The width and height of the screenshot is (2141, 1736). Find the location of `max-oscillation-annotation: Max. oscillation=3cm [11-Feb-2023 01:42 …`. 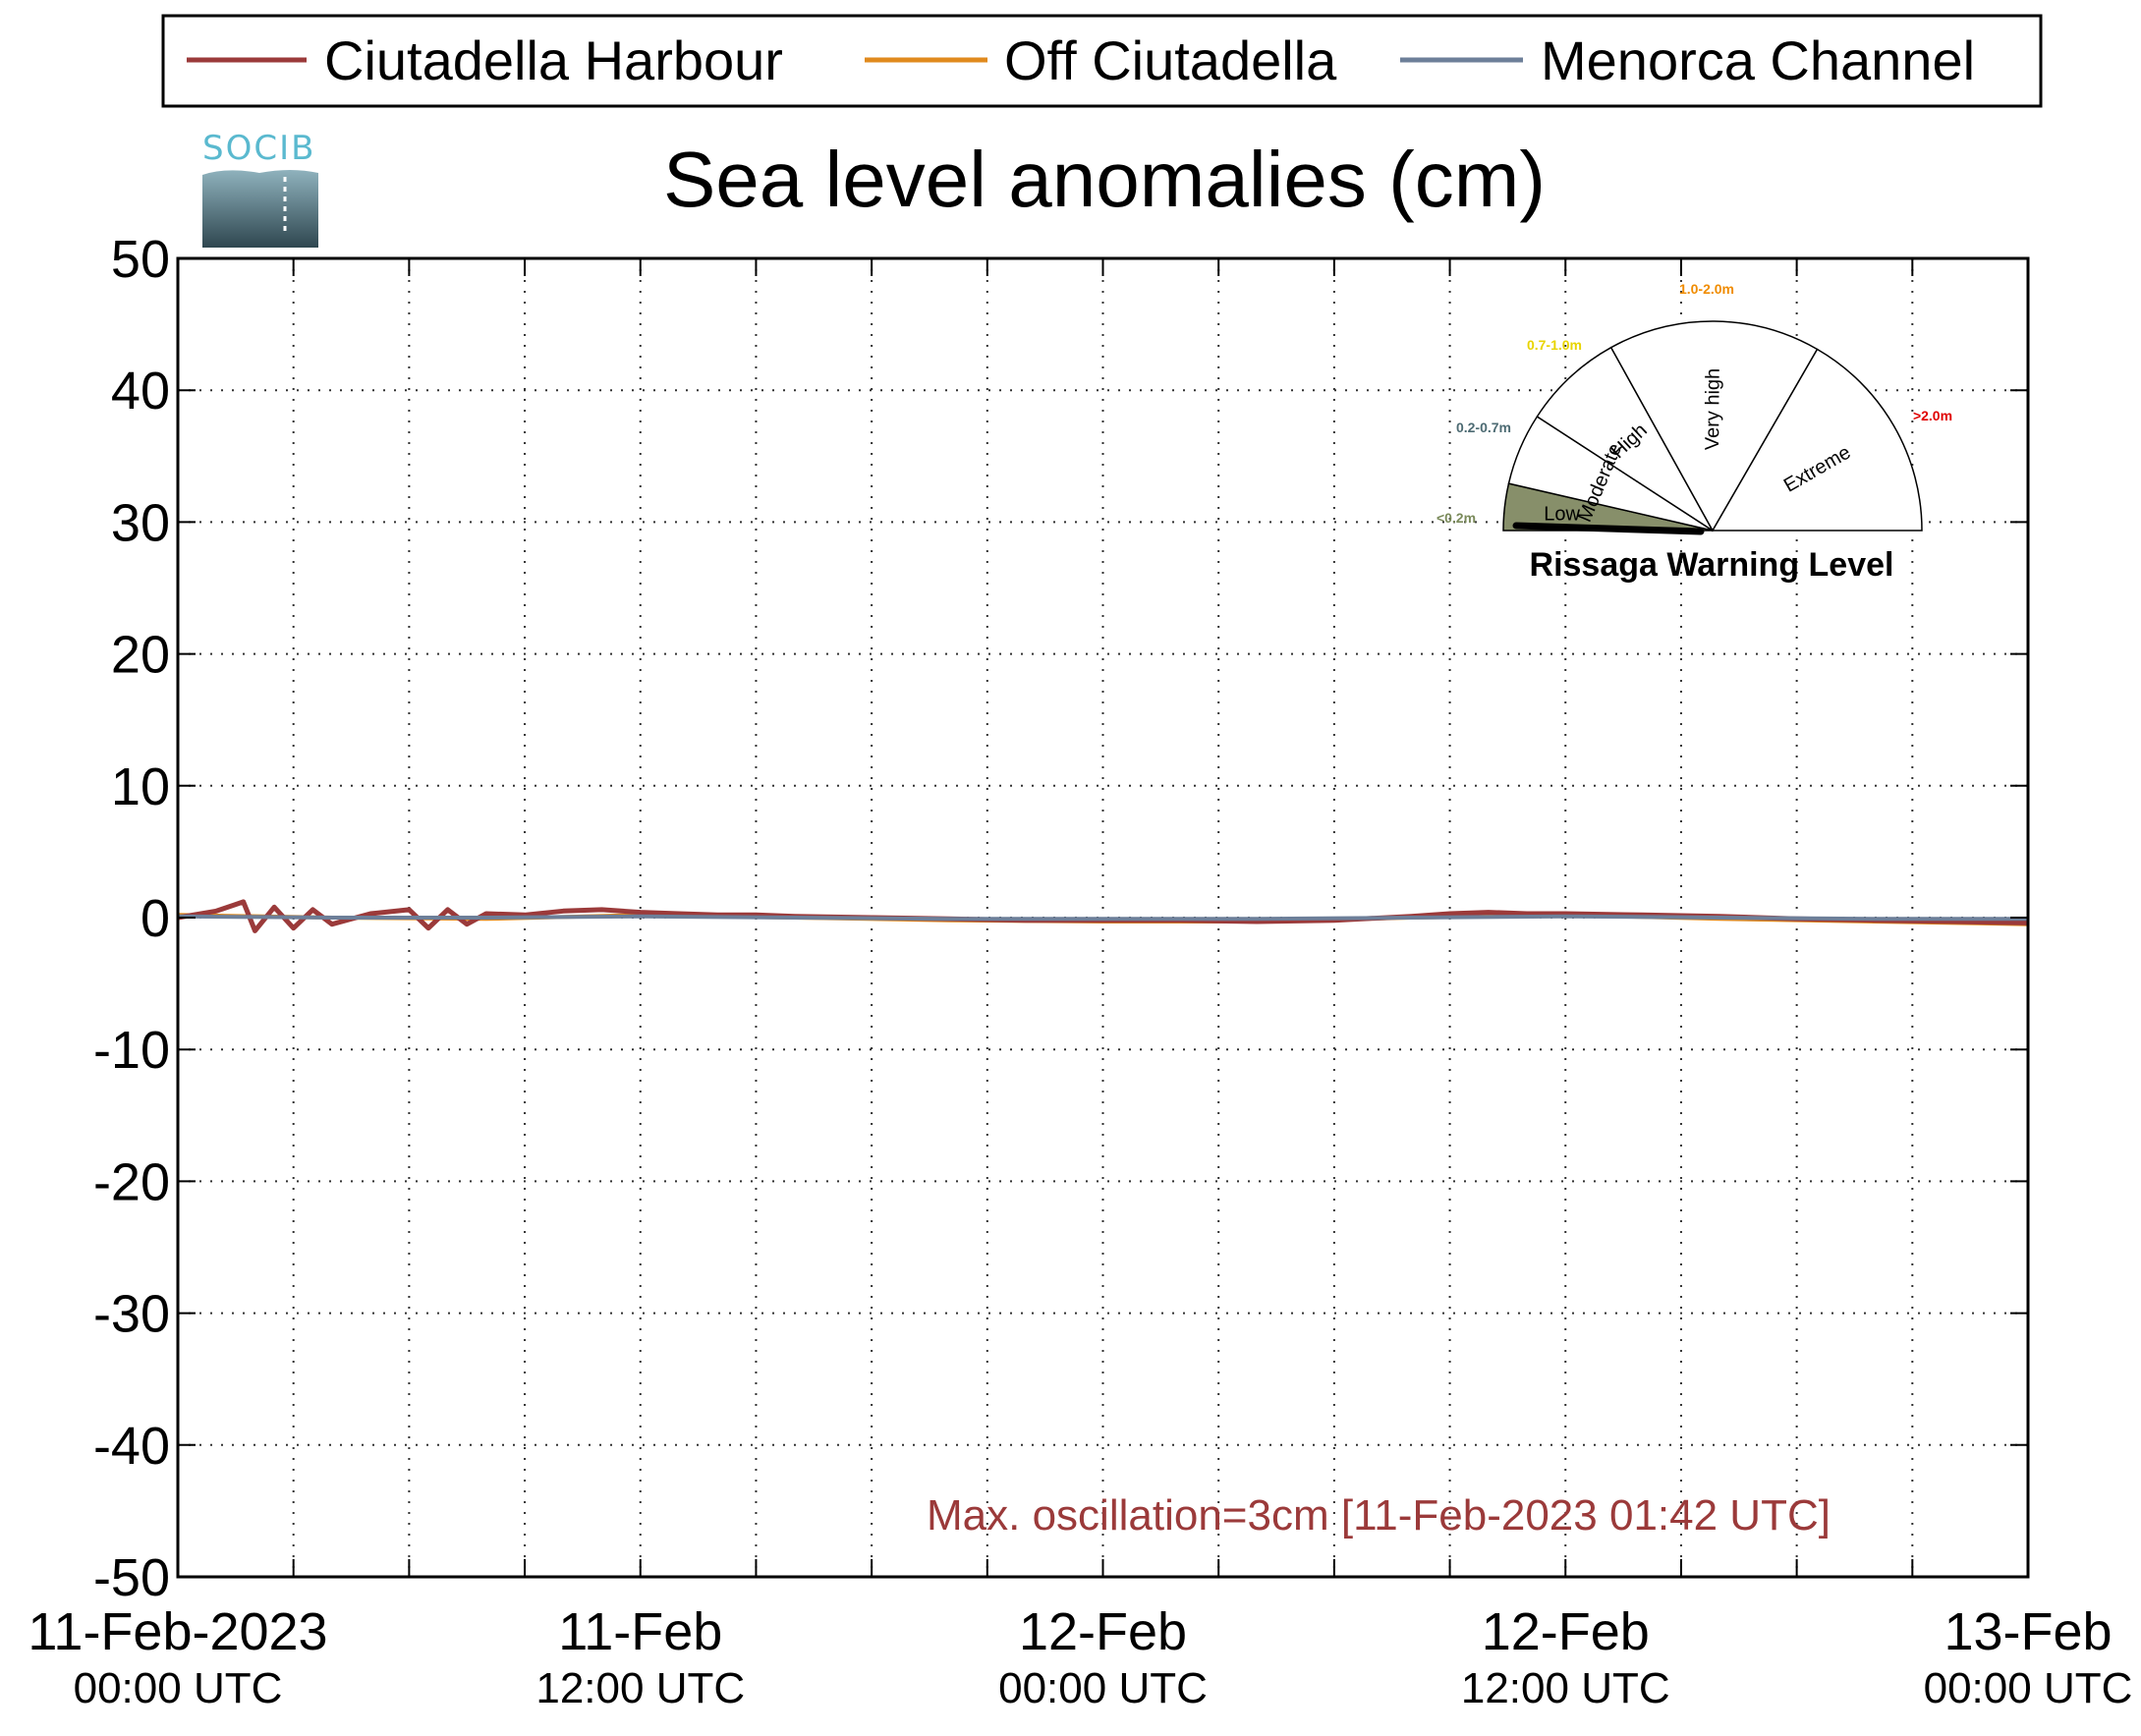

max-oscillation-annotation: Max. oscillation=3cm [11-Feb-2023 01:42 … is located at coordinates (1379, 1515).